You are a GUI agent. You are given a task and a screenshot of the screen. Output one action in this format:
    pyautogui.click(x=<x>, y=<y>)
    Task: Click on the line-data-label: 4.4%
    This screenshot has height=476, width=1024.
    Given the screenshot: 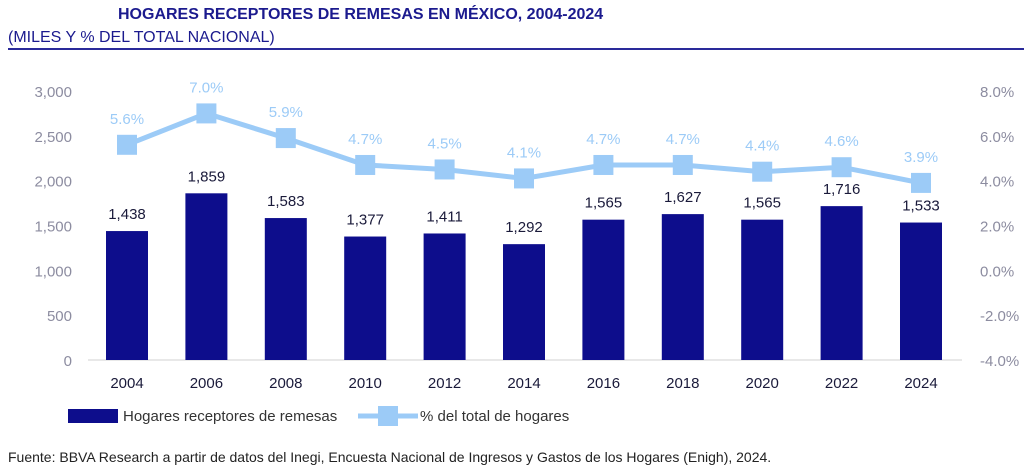 What is the action you would take?
    pyautogui.click(x=762, y=146)
    